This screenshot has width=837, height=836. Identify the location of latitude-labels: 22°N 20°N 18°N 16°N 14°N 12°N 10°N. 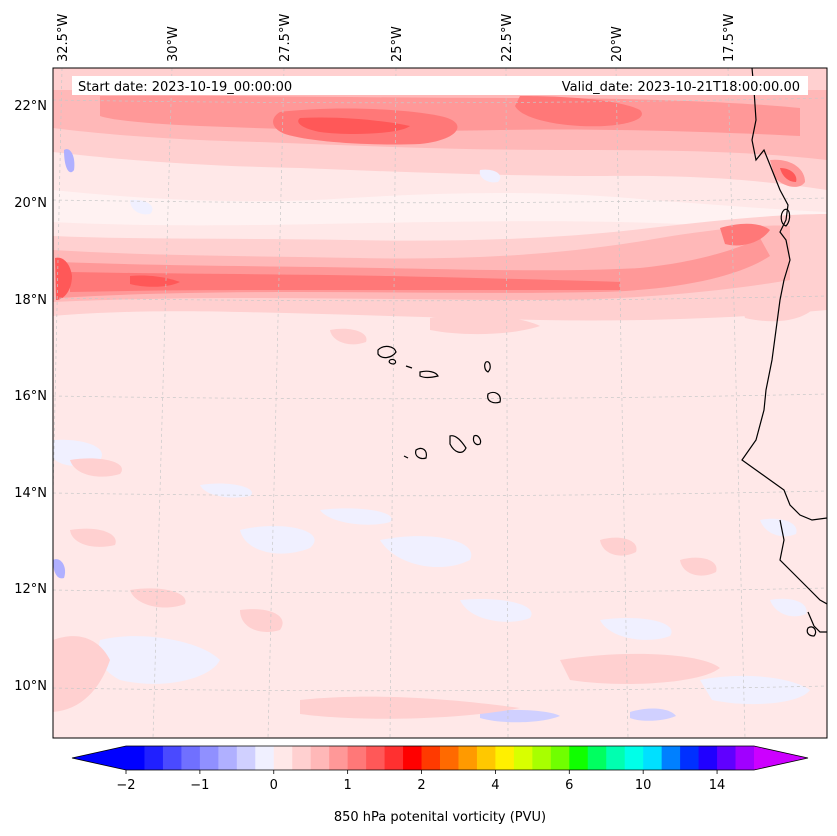
(30, 396).